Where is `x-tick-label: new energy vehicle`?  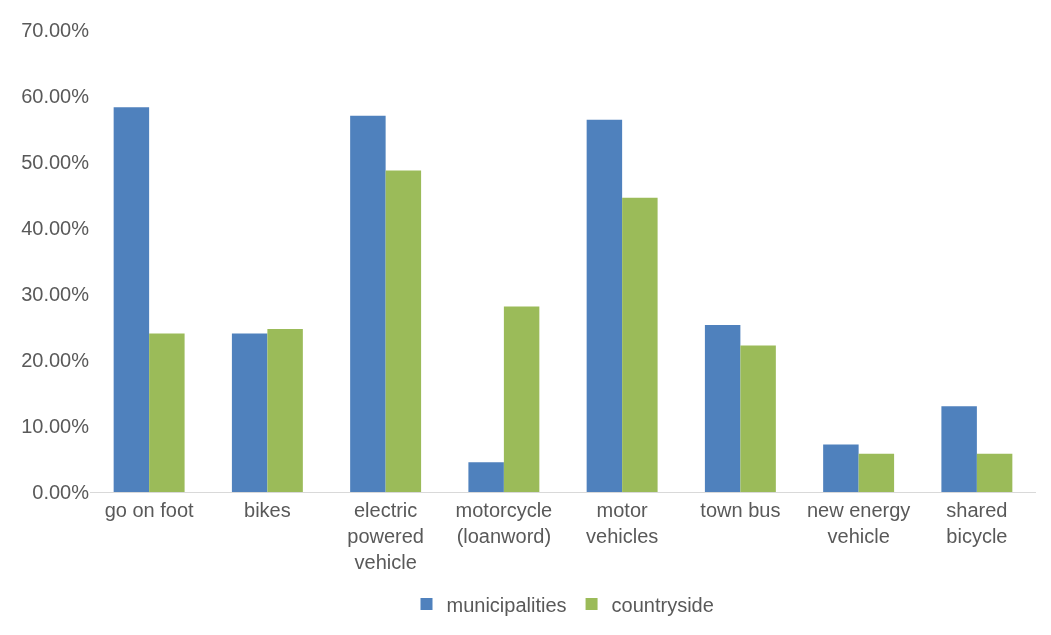
x-tick-label: new energy vehicle is located at coordinates (858, 523).